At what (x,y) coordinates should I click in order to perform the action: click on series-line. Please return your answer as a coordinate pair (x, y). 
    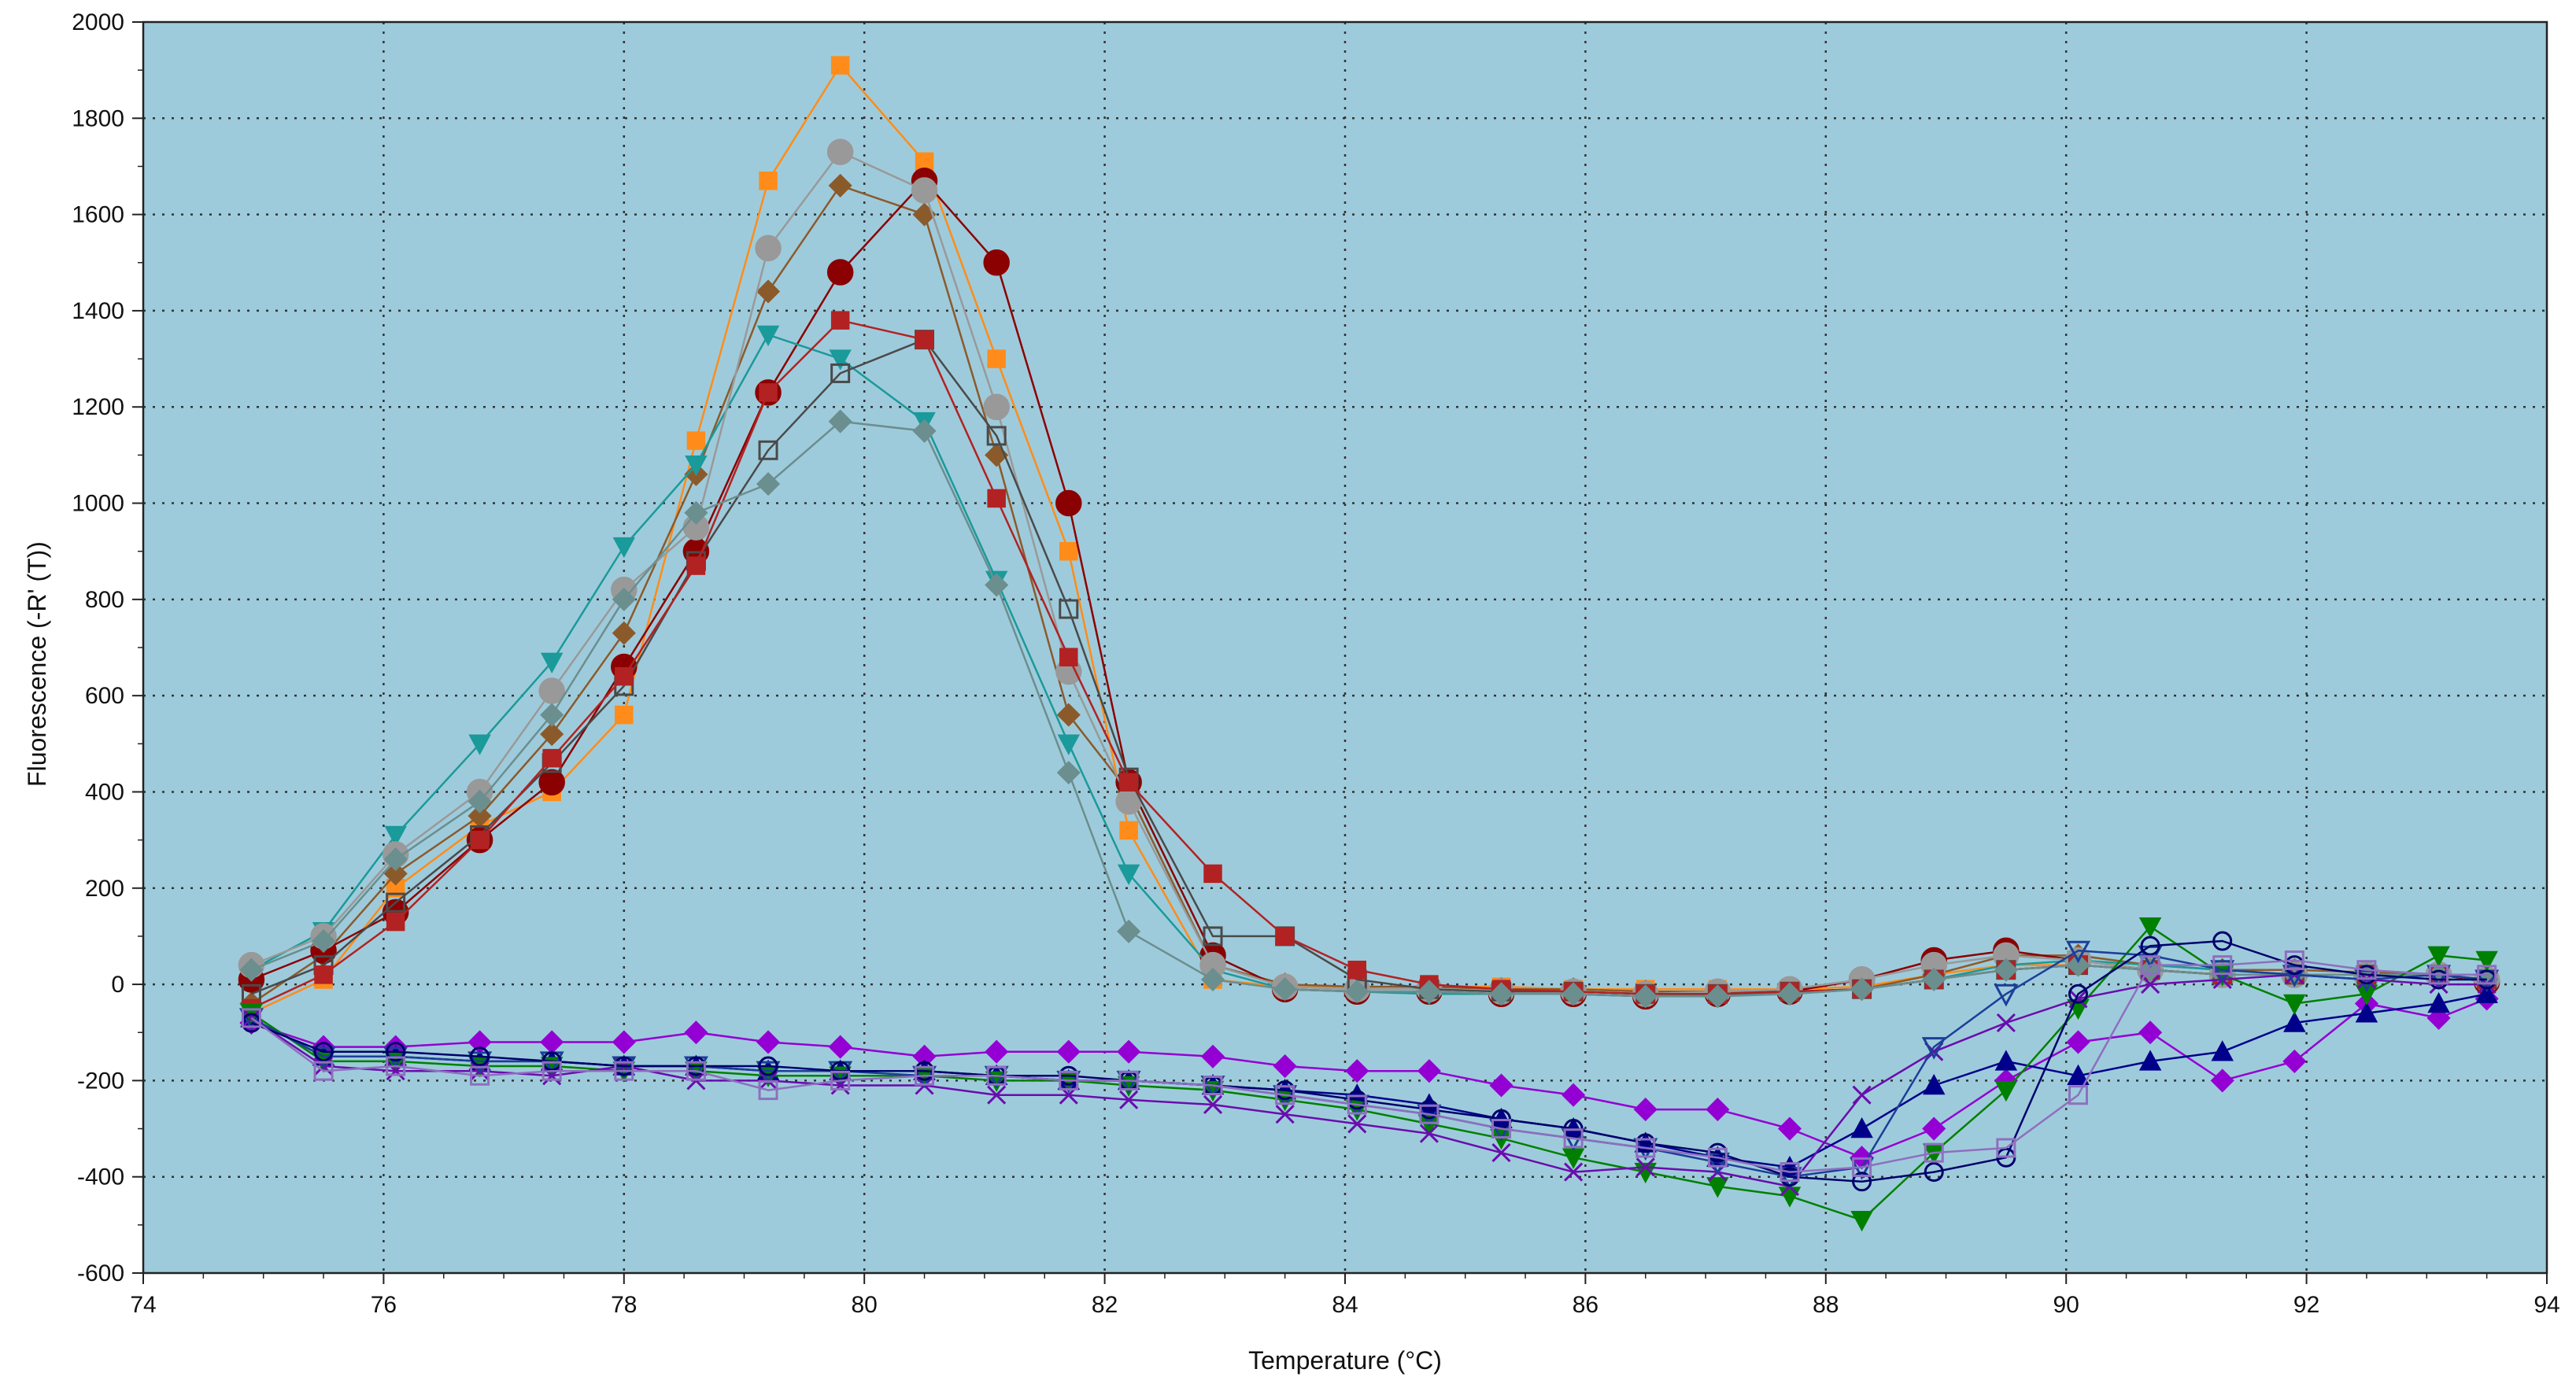
    Looking at the image, I should click on (1368, 1066).